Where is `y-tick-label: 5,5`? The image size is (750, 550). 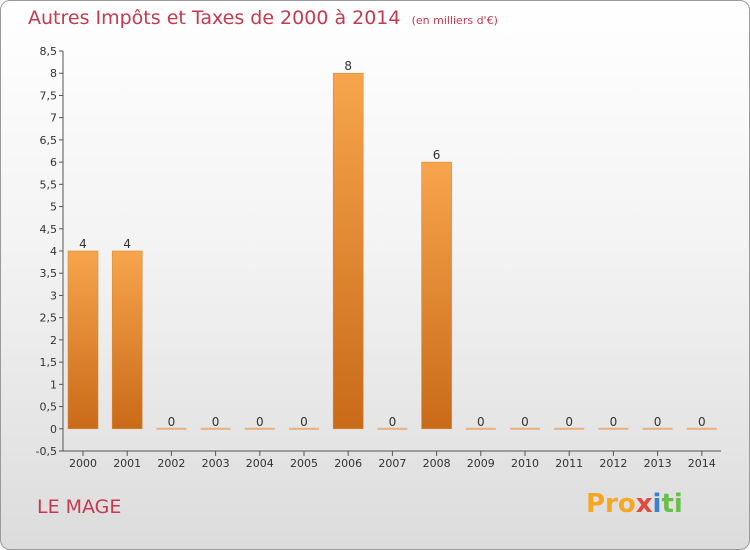 y-tick-label: 5,5 is located at coordinates (49, 184).